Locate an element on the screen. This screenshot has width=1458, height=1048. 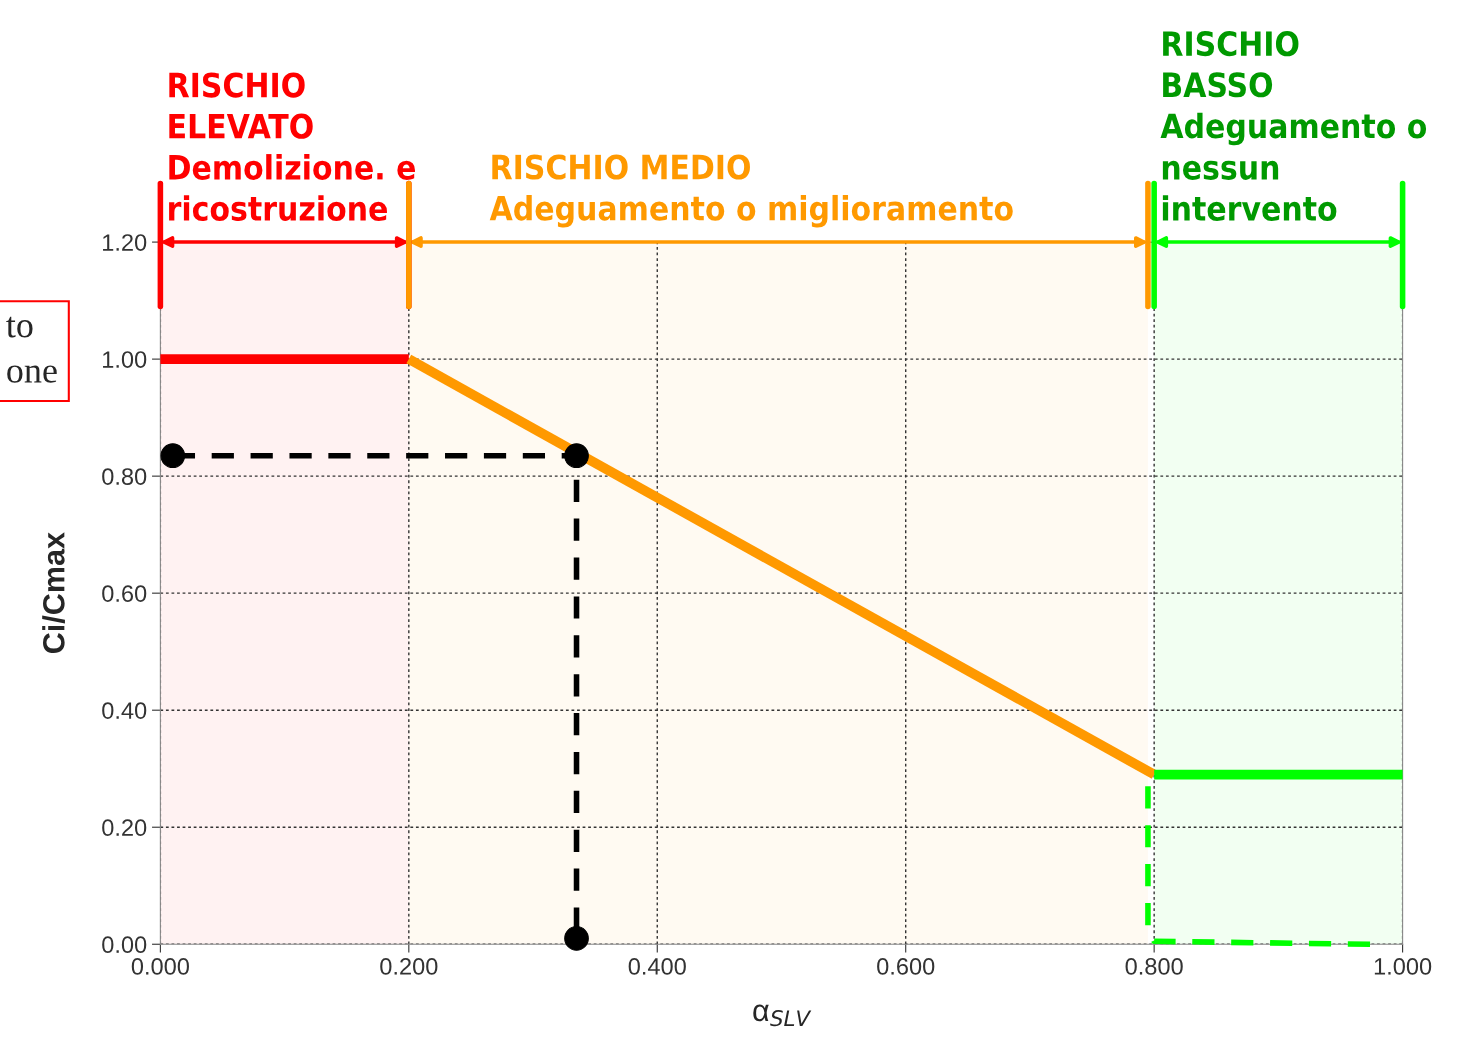
x-tick-label: 0.200 is located at coordinates (409, 966).